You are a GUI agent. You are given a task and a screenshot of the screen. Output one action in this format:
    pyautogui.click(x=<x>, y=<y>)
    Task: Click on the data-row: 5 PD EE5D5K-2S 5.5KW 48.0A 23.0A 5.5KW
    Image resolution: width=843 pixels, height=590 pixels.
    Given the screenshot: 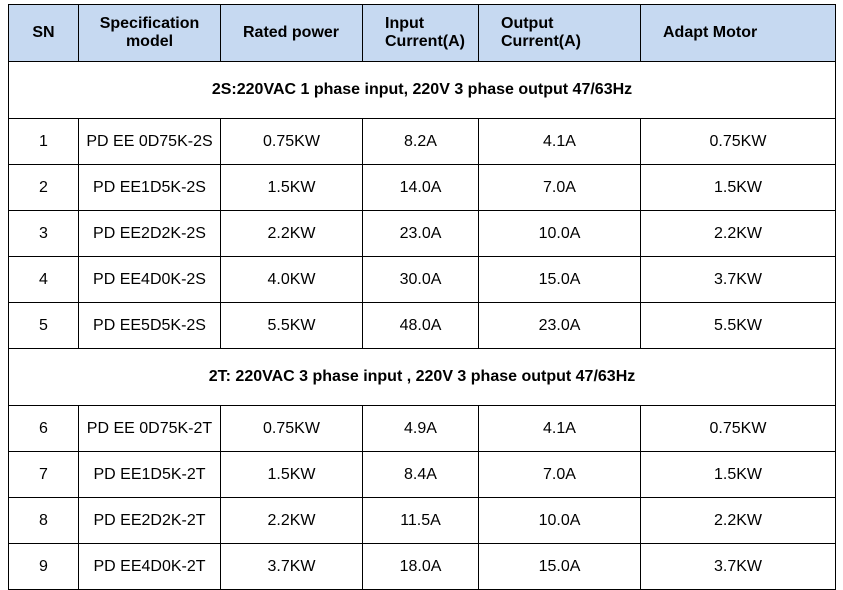 What is the action you would take?
    pyautogui.click(x=422, y=325)
    